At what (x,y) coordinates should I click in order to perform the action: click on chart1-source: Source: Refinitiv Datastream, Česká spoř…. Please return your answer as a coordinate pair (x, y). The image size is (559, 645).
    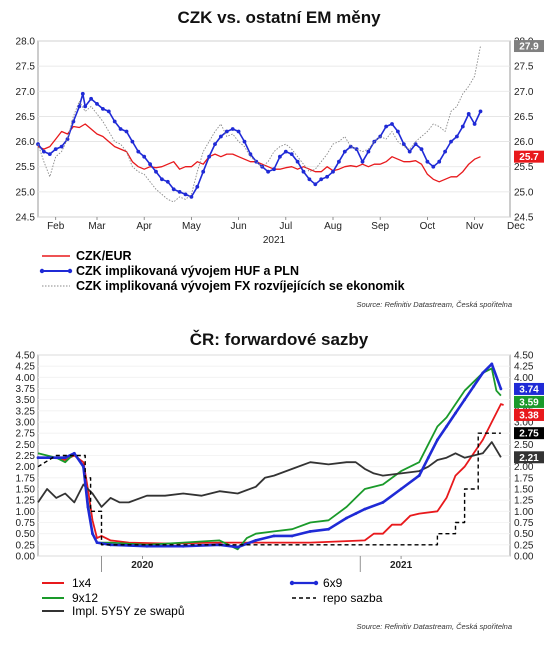
    Looking at the image, I should click on (434, 304).